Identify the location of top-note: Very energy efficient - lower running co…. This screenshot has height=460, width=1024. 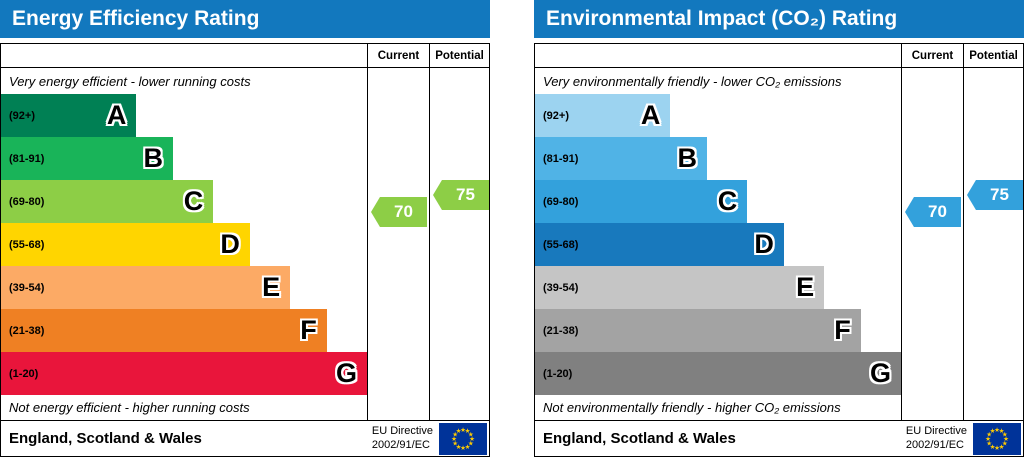
(130, 81).